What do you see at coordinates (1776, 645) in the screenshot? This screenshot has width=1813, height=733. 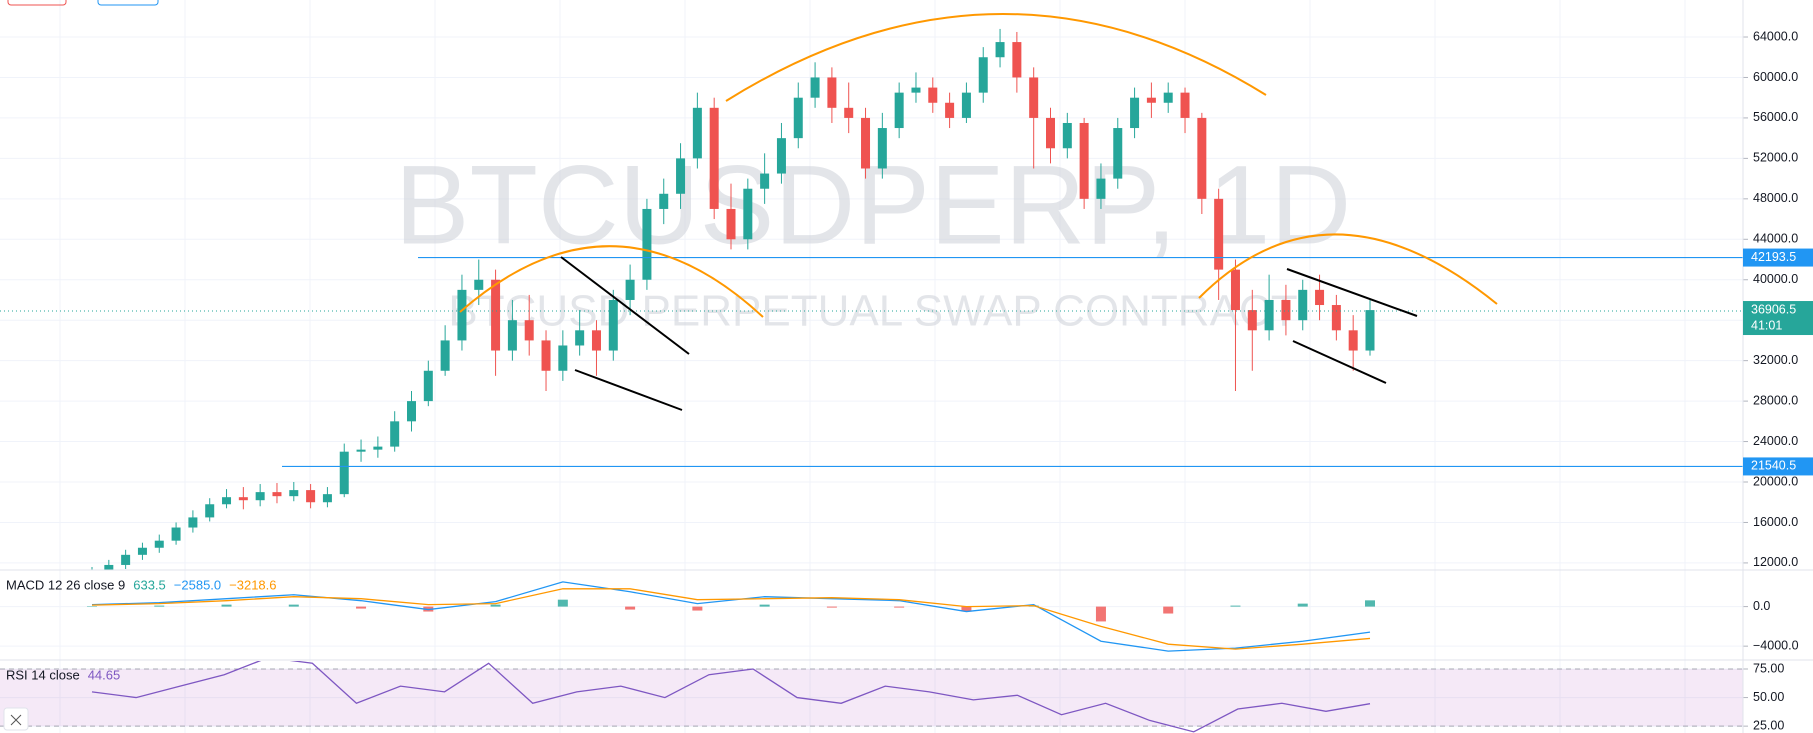 I see `y-tick-label: −4000.0` at bounding box center [1776, 645].